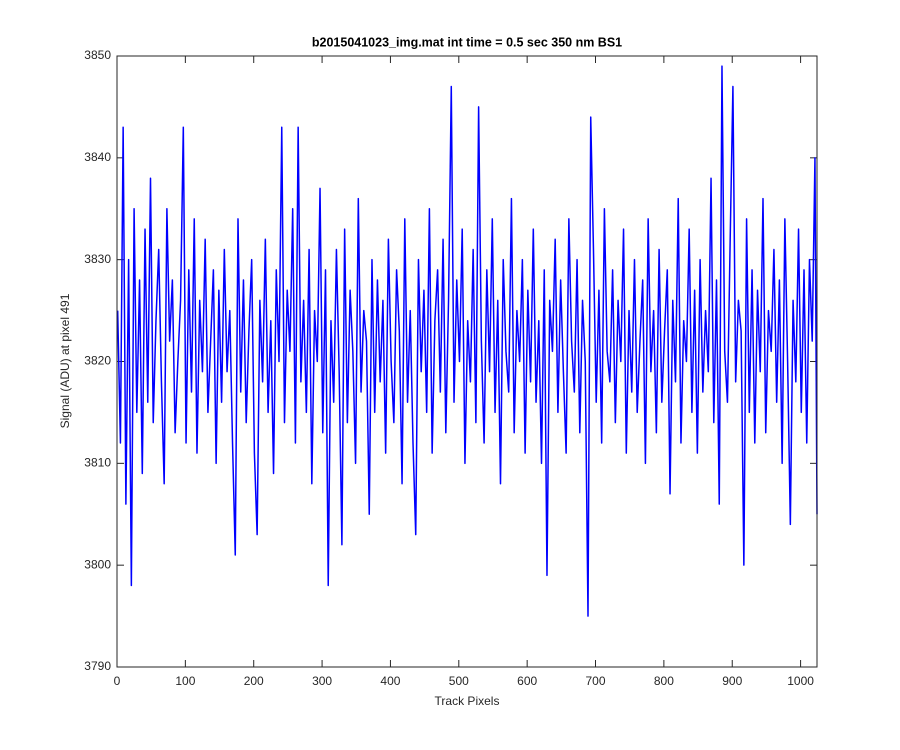 This screenshot has width=900, height=750. Describe the element at coordinates (97, 259) in the screenshot. I see `y-tick-label: 3830` at that location.